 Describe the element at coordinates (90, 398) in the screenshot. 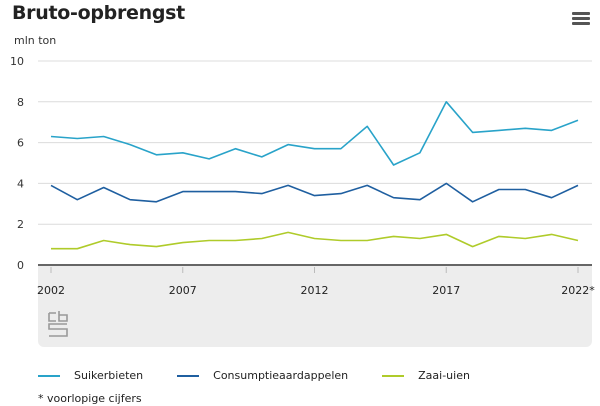

I see `footnote: * voorlopige cijfers` at that location.